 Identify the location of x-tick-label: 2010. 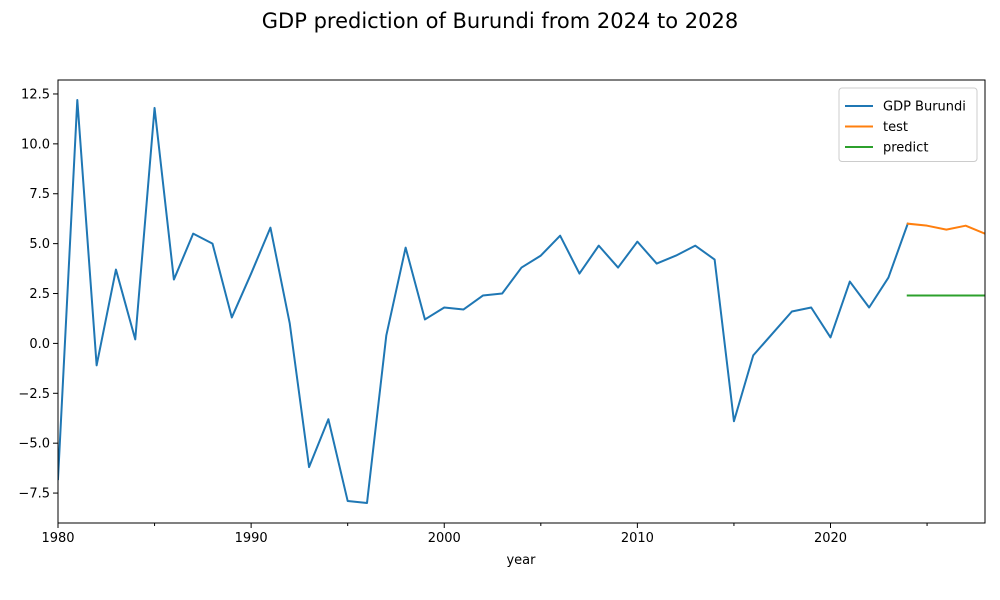
(637, 538).